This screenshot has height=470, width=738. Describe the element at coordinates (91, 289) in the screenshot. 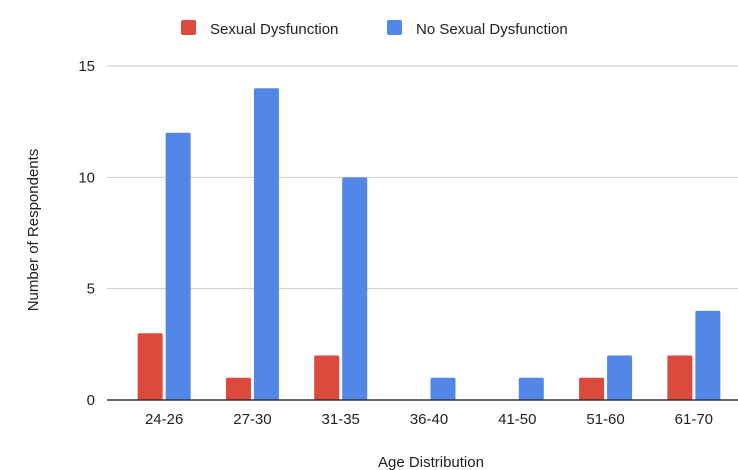

I see `y-tick-label-5: 5` at that location.